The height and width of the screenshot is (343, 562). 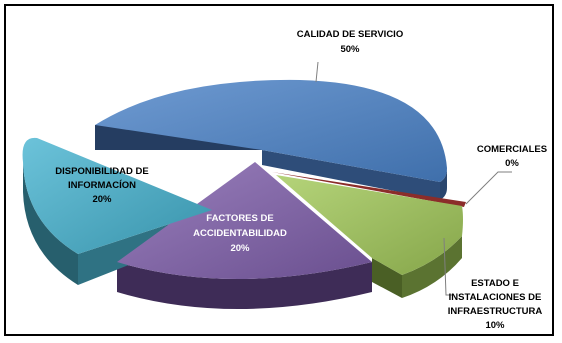 What do you see at coordinates (447, 266) in the screenshot?
I see `leader-line-estado` at bounding box center [447, 266].